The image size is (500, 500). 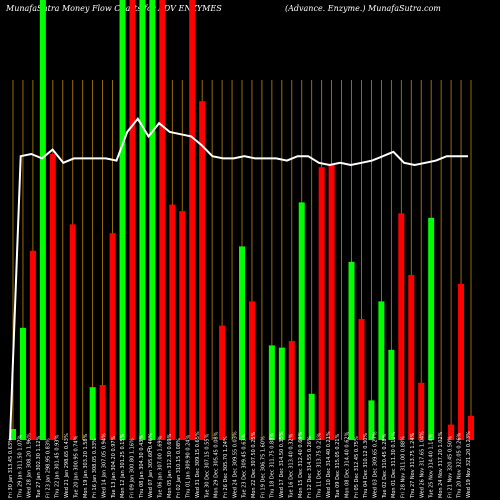 What do you see at coordinates (58, 467) in the screenshot?
I see `x-tick-label: Thu 22 Jan 301.45 0.93%` at bounding box center [58, 467].